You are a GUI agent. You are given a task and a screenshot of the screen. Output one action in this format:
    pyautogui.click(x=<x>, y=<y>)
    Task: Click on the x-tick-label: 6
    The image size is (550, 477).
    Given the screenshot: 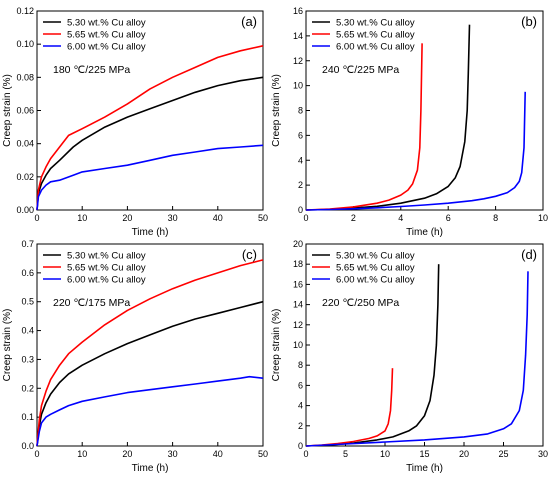 What is the action you would take?
    pyautogui.click(x=448, y=218)
    